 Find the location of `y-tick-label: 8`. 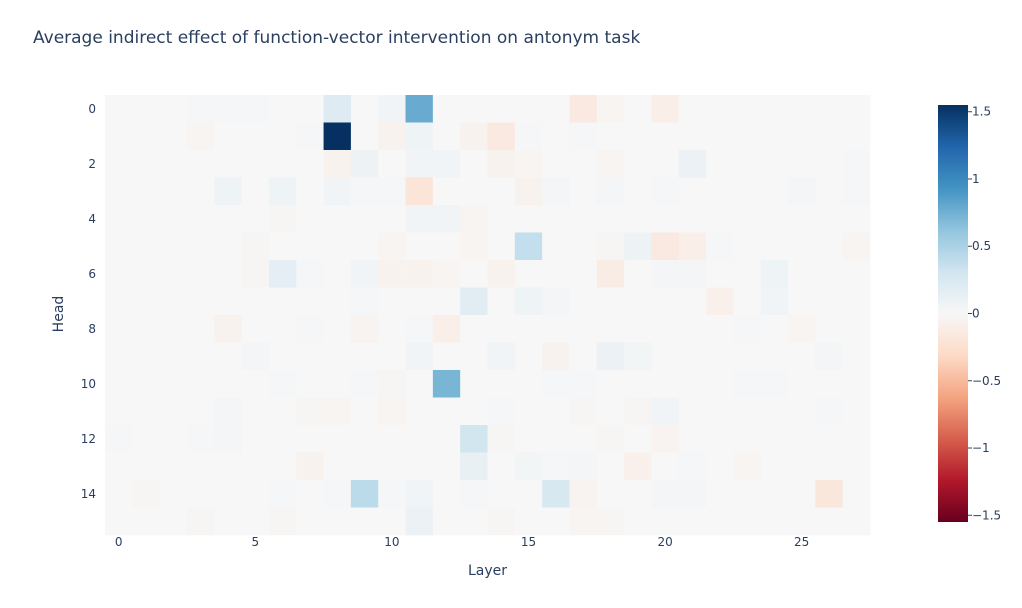

y-tick-label: 8 is located at coordinates (92, 329).